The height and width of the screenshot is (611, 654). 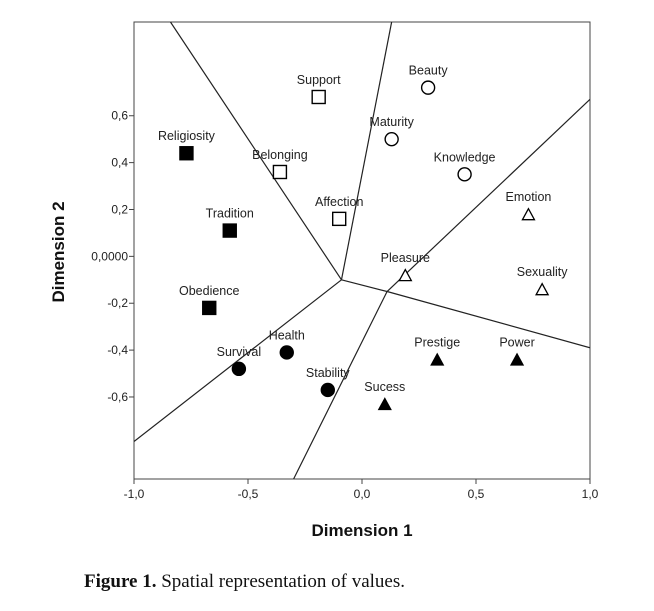 What do you see at coordinates (464, 174) in the screenshot?
I see `point-knowledge` at bounding box center [464, 174].